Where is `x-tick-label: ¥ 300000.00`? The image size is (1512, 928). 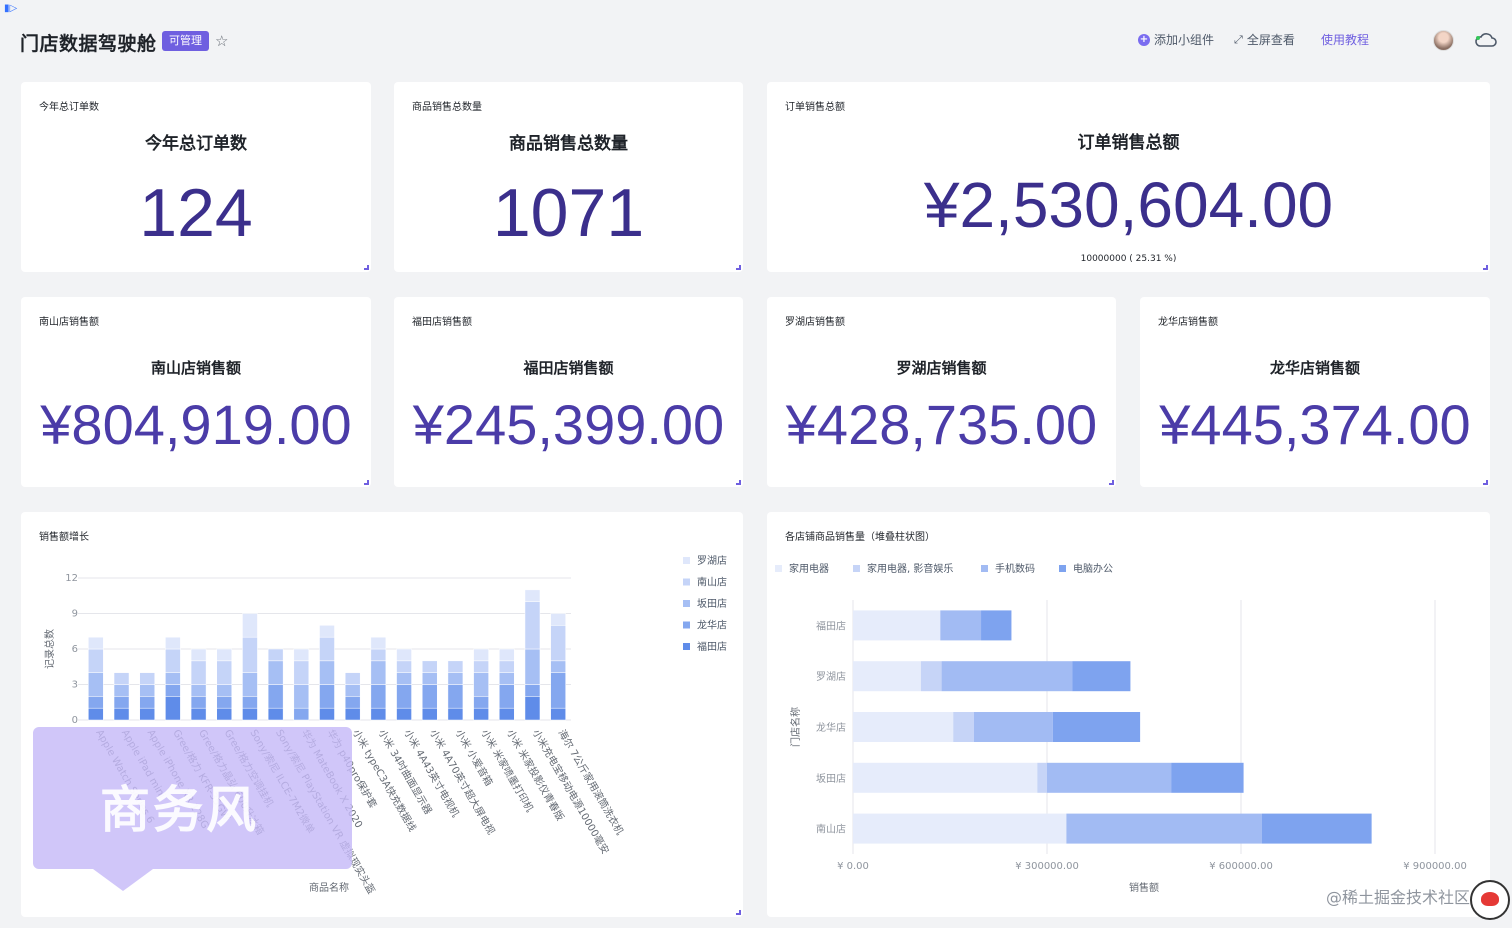 x-tick-label: ¥ 300000.00 is located at coordinates (1047, 866).